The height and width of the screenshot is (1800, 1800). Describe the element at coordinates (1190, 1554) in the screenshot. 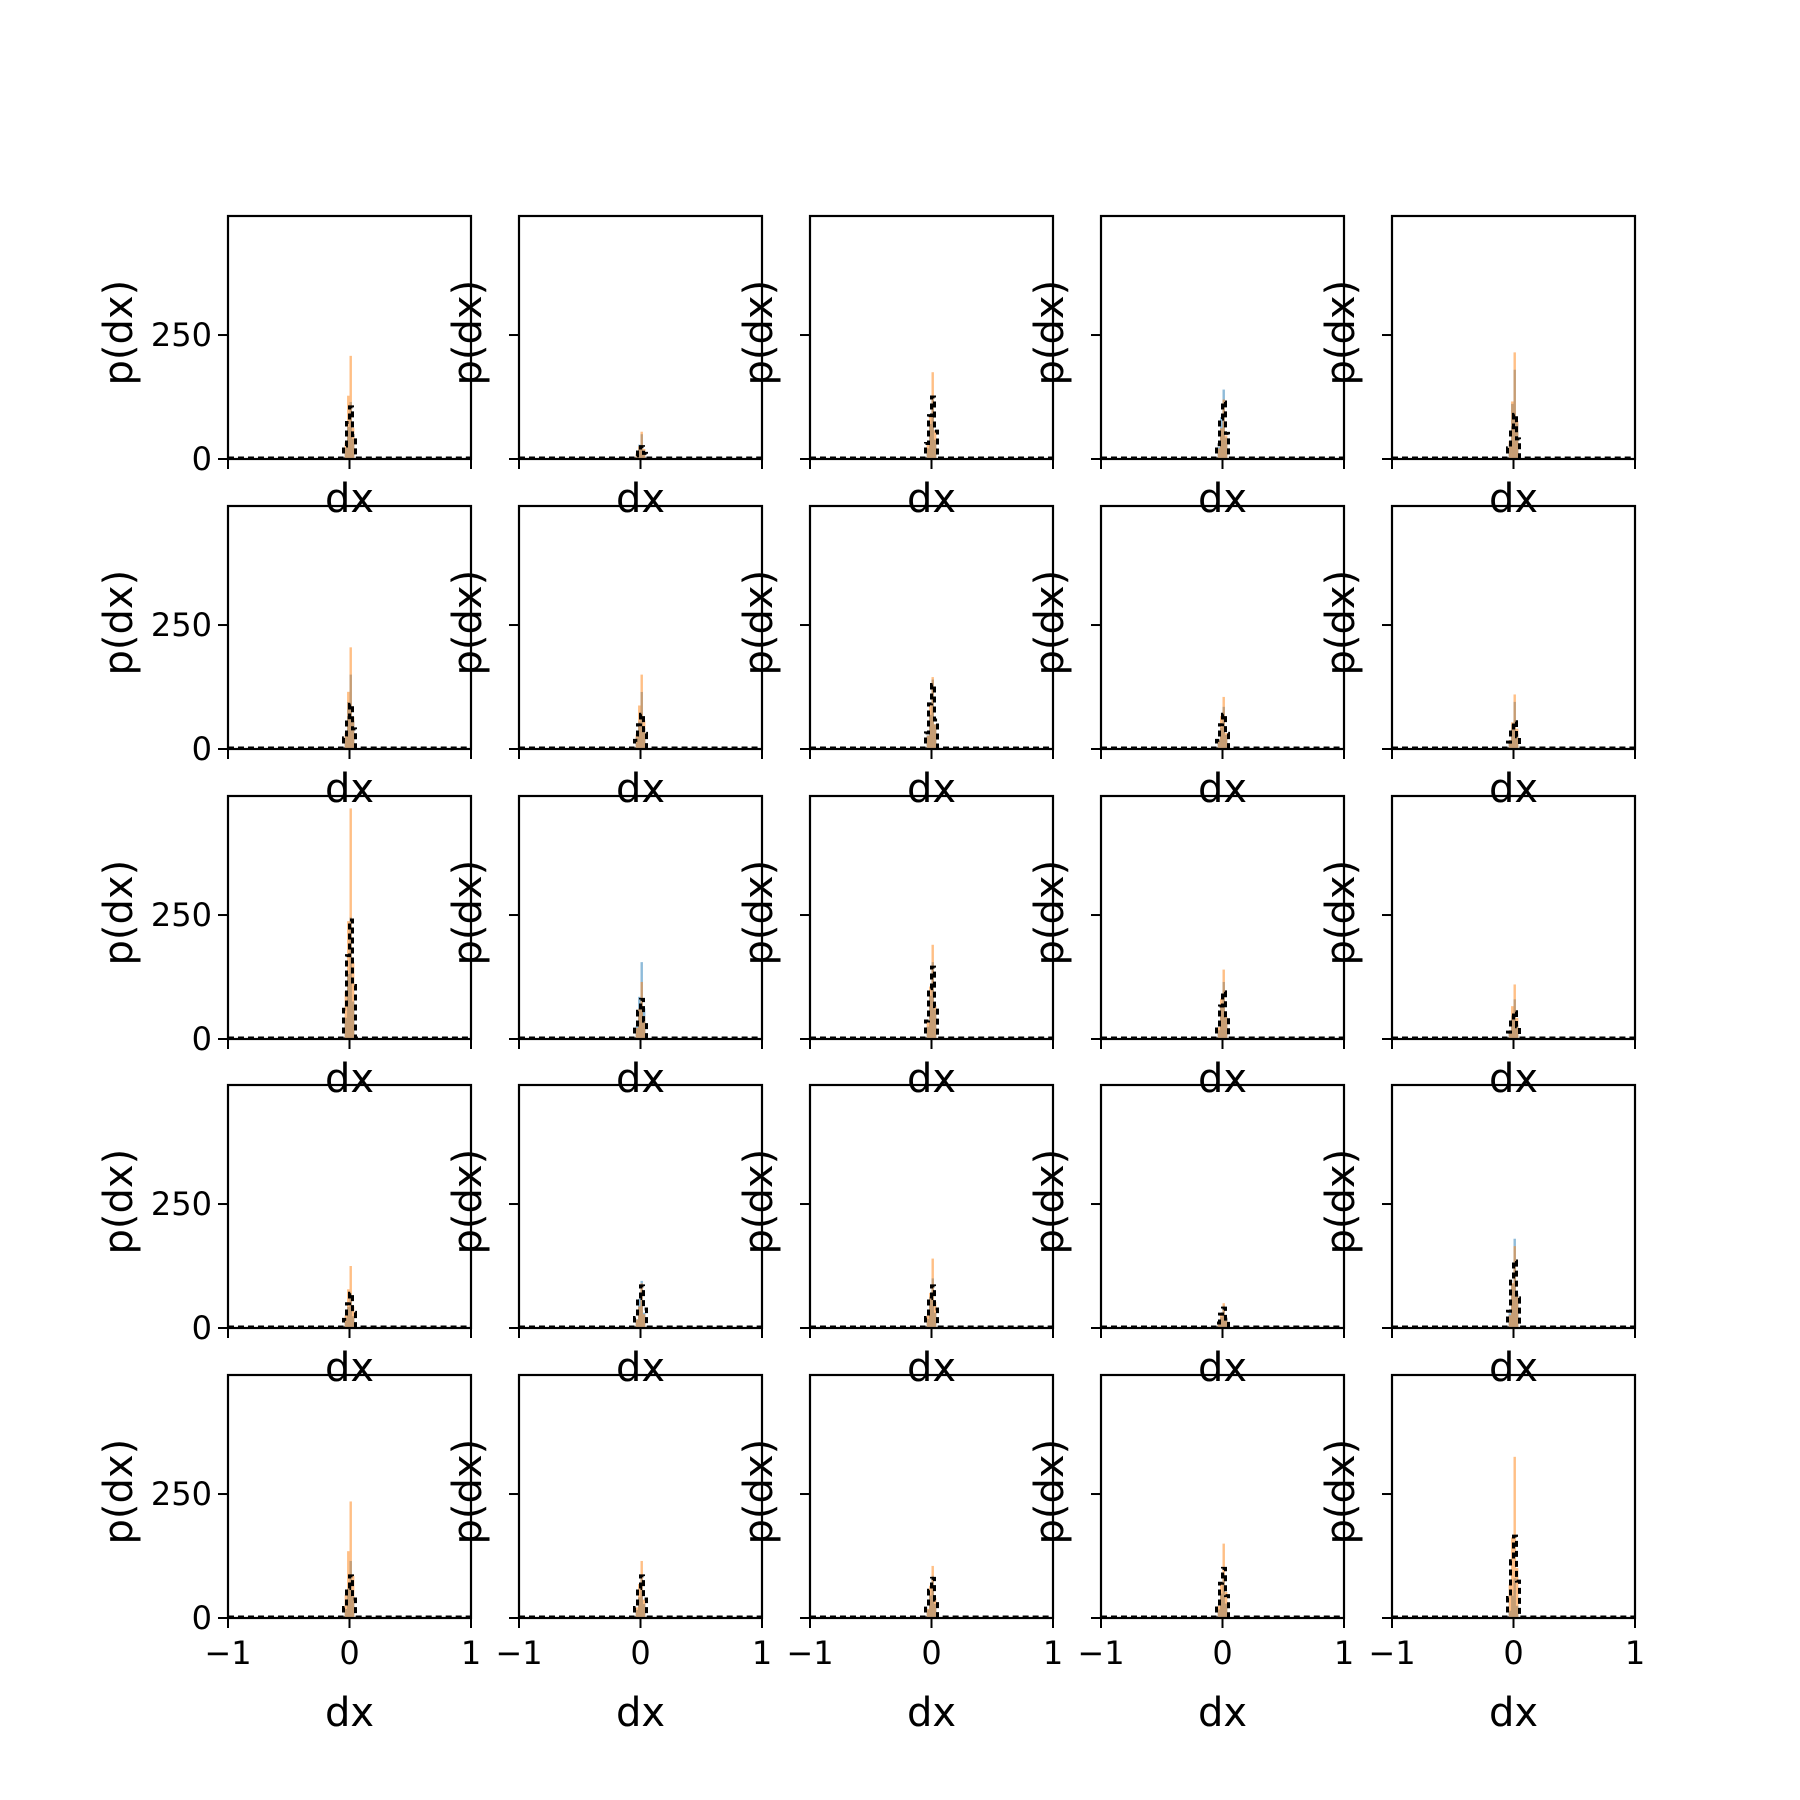

I see `panel-r4-c3: −1 0 1 dx p(dx)` at that location.